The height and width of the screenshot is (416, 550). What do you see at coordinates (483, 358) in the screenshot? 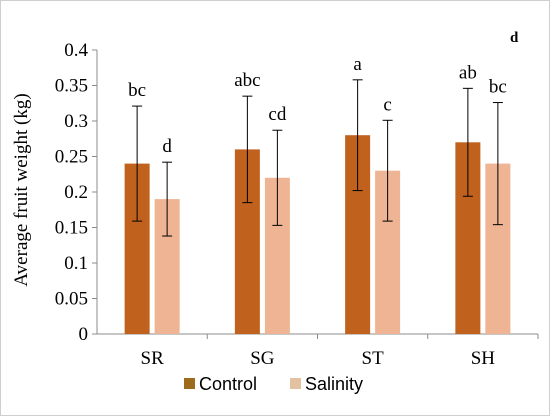
I see `x-tick-label: SH` at bounding box center [483, 358].